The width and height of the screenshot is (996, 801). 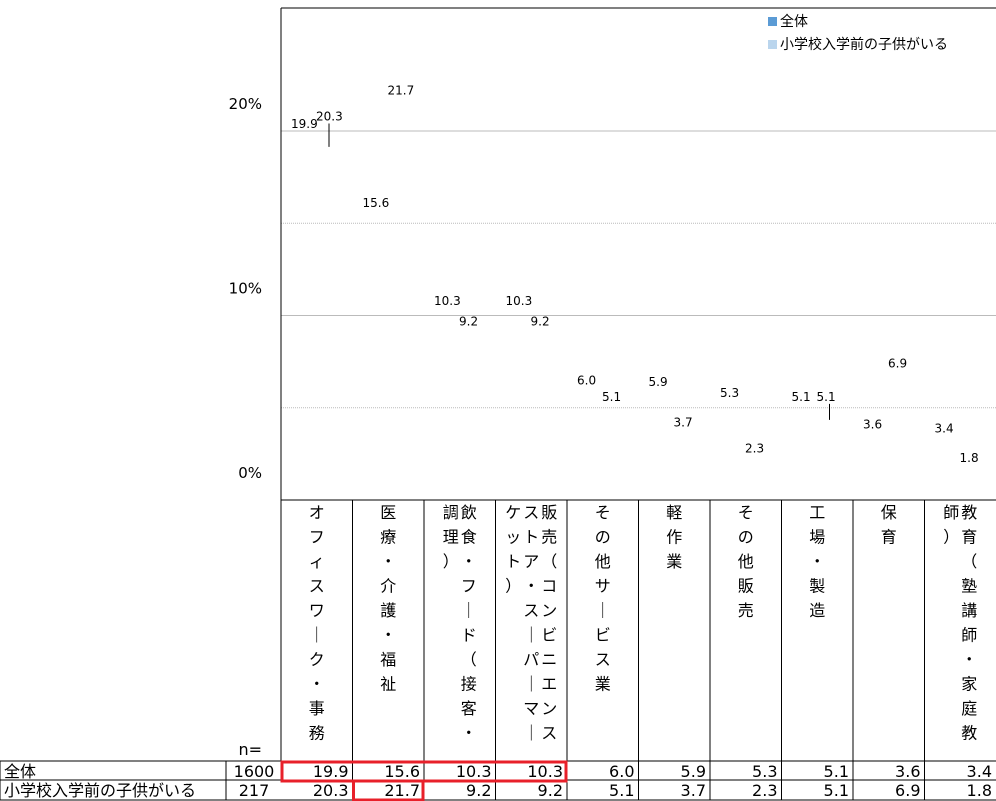 What do you see at coordinates (317, 512) in the screenshot?
I see `category-label-0-char-0: オ` at bounding box center [317, 512].